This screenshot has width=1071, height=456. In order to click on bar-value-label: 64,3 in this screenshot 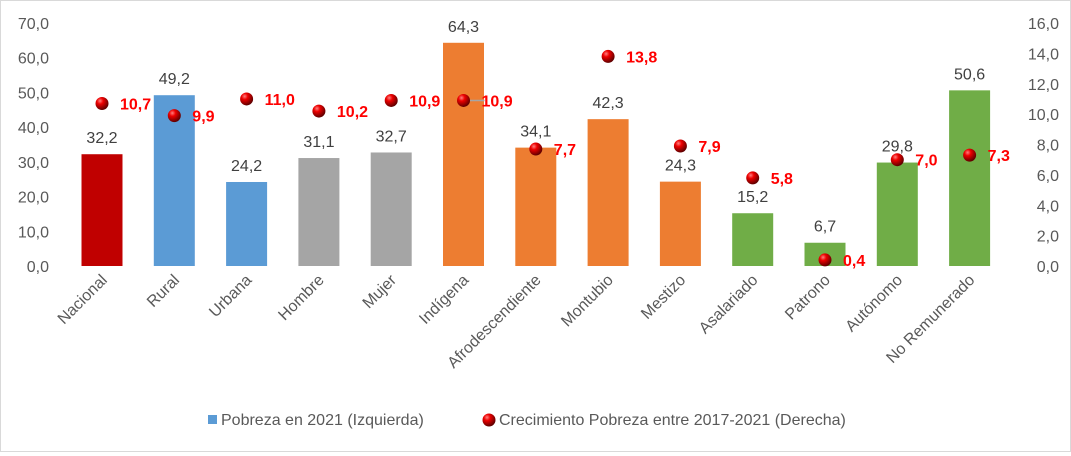, I will do `click(463, 27)`.